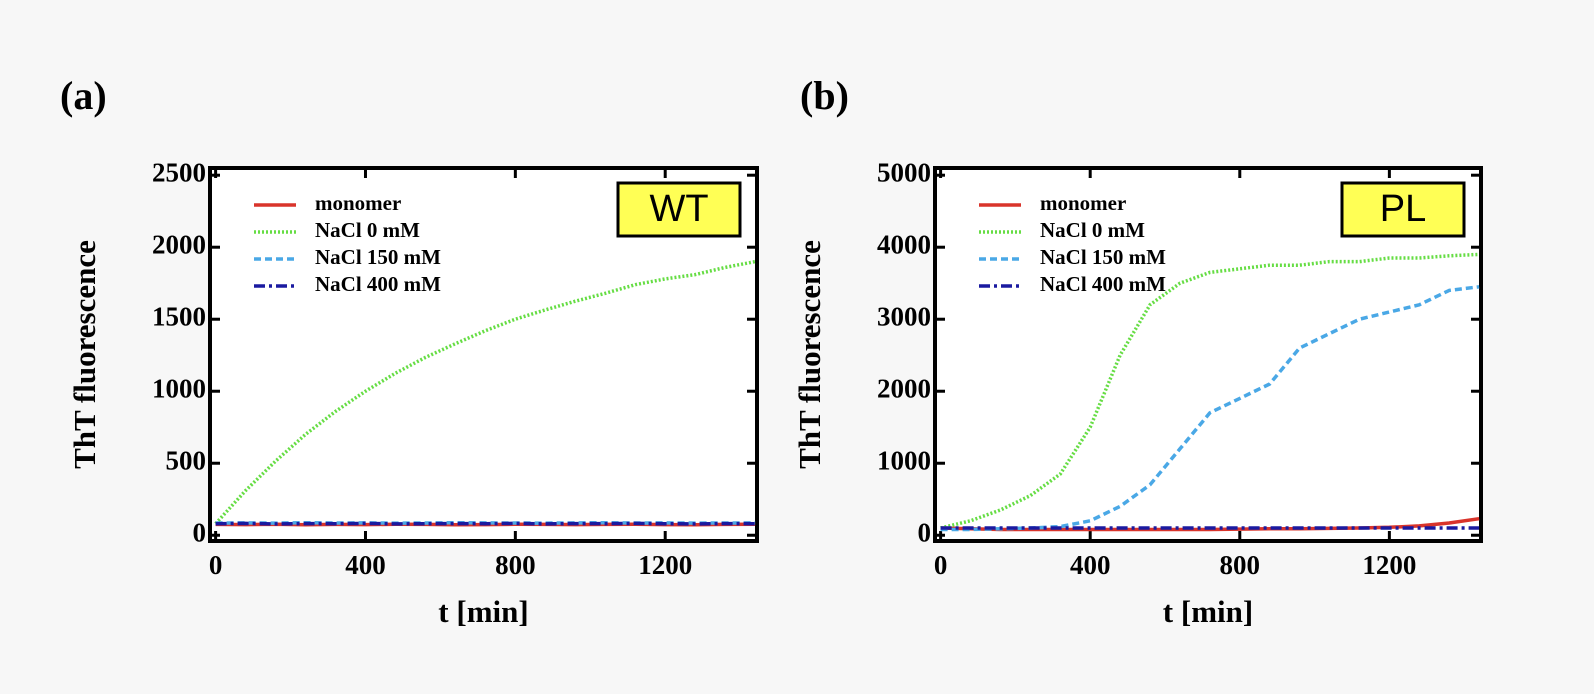  Describe the element at coordinates (186, 460) in the screenshot. I see `y-tick-label: 500` at that location.